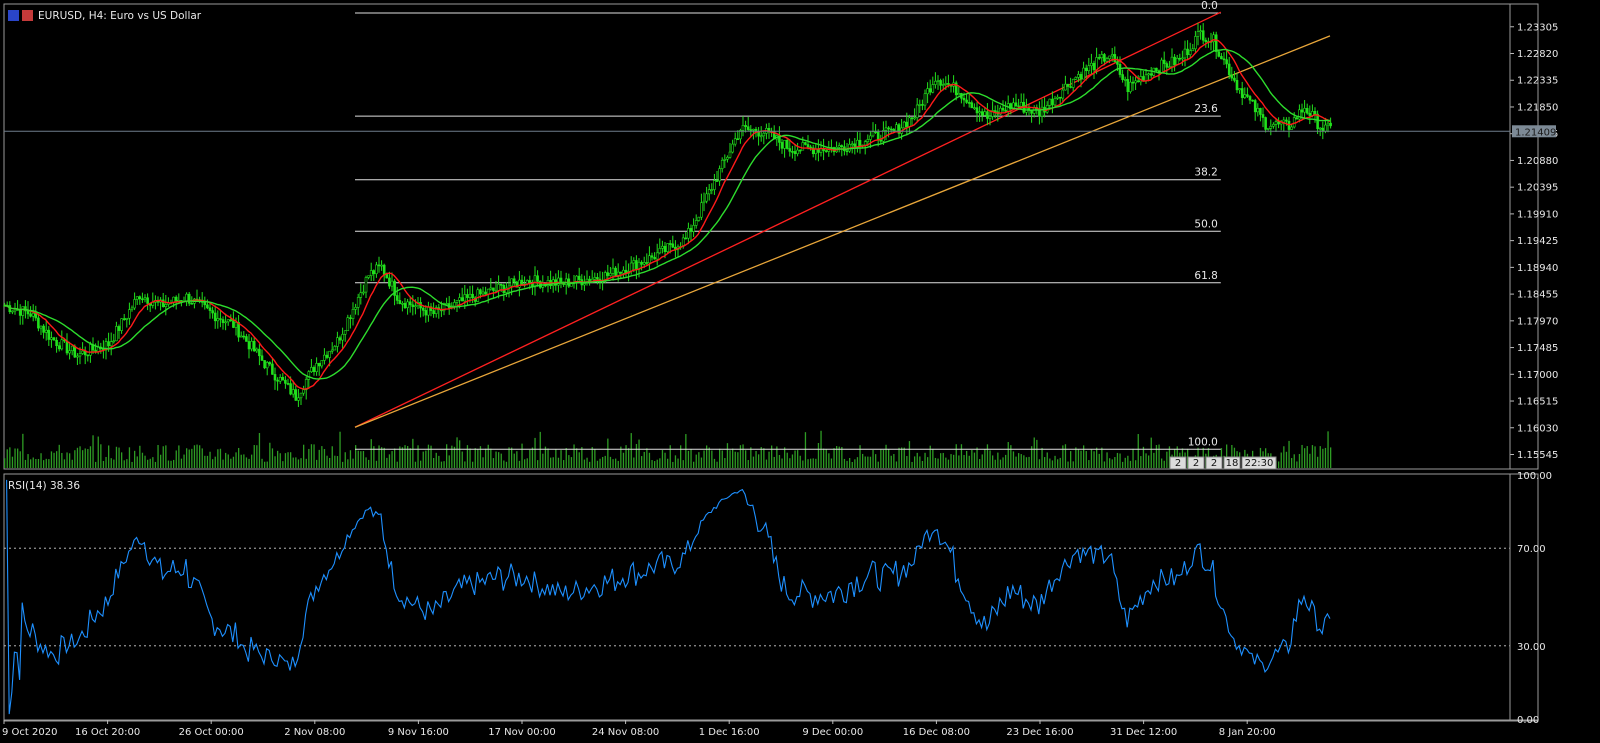  Describe the element at coordinates (13, 15) in the screenshot. I see `eu-flag-icon` at that location.